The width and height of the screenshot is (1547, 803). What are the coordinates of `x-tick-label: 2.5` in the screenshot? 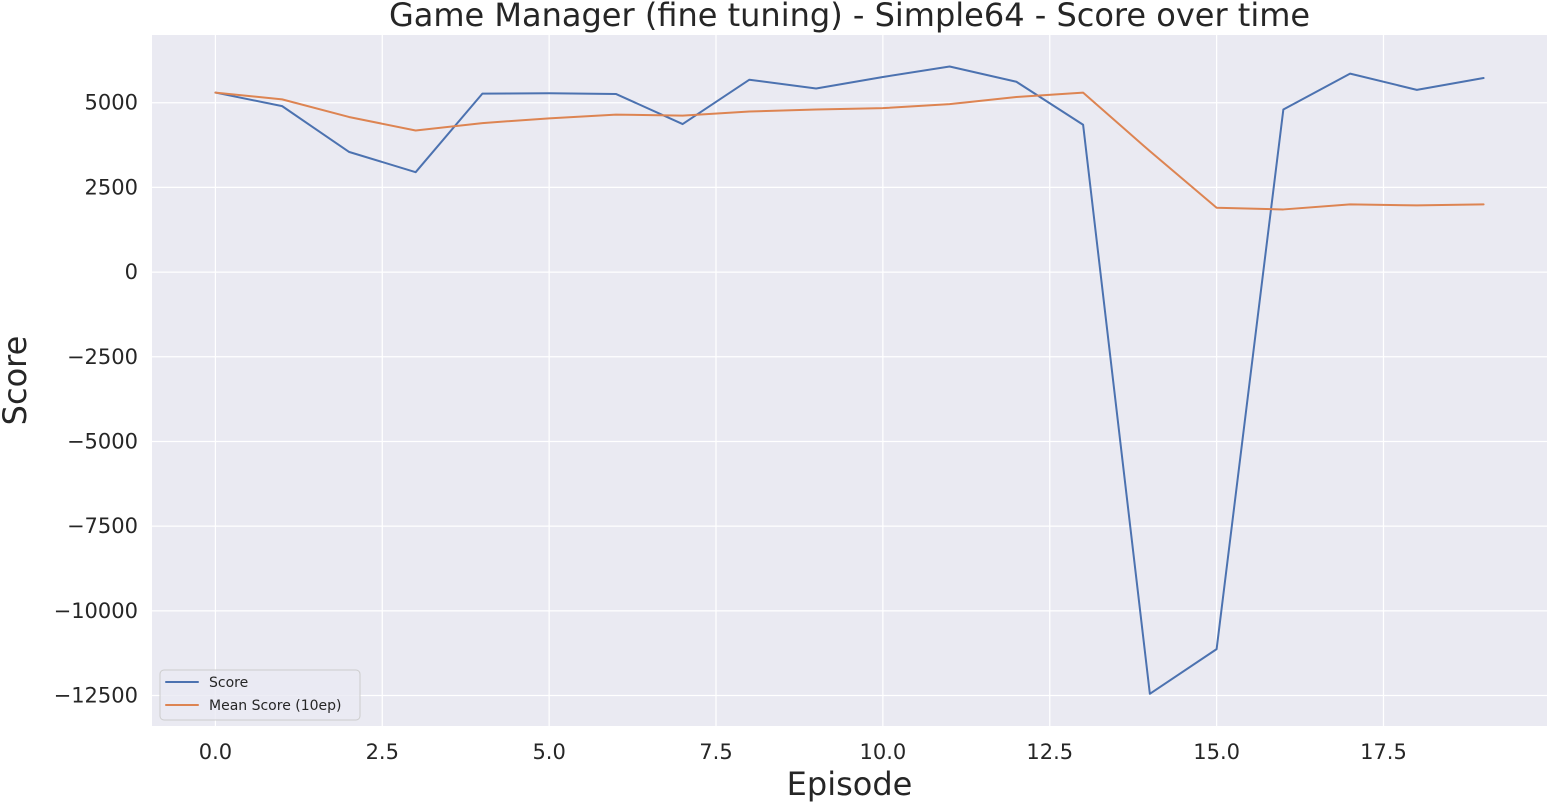 It's located at (382, 752).